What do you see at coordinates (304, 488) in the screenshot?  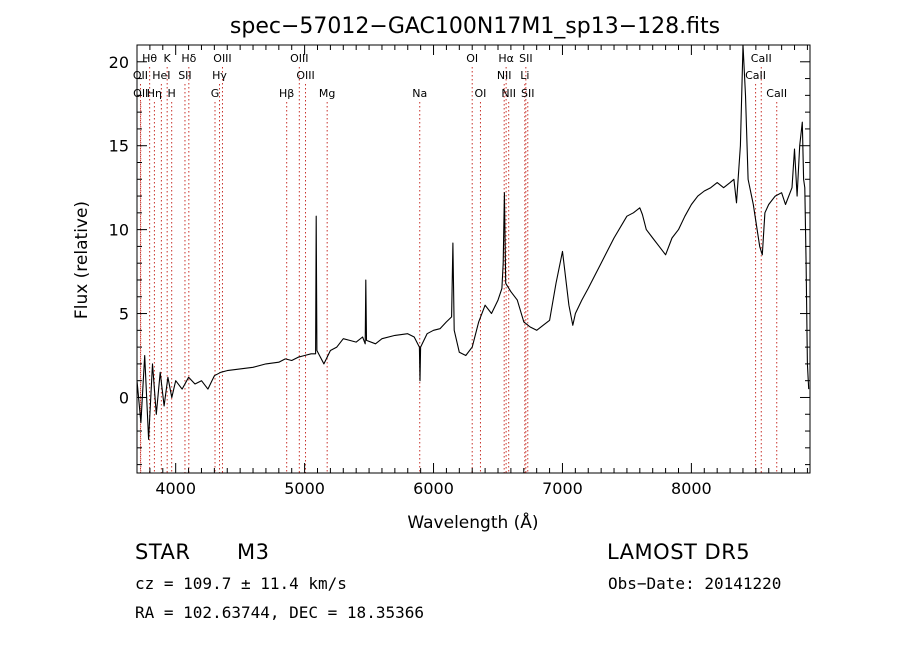 I see `x-tick-label: 5000` at bounding box center [304, 488].